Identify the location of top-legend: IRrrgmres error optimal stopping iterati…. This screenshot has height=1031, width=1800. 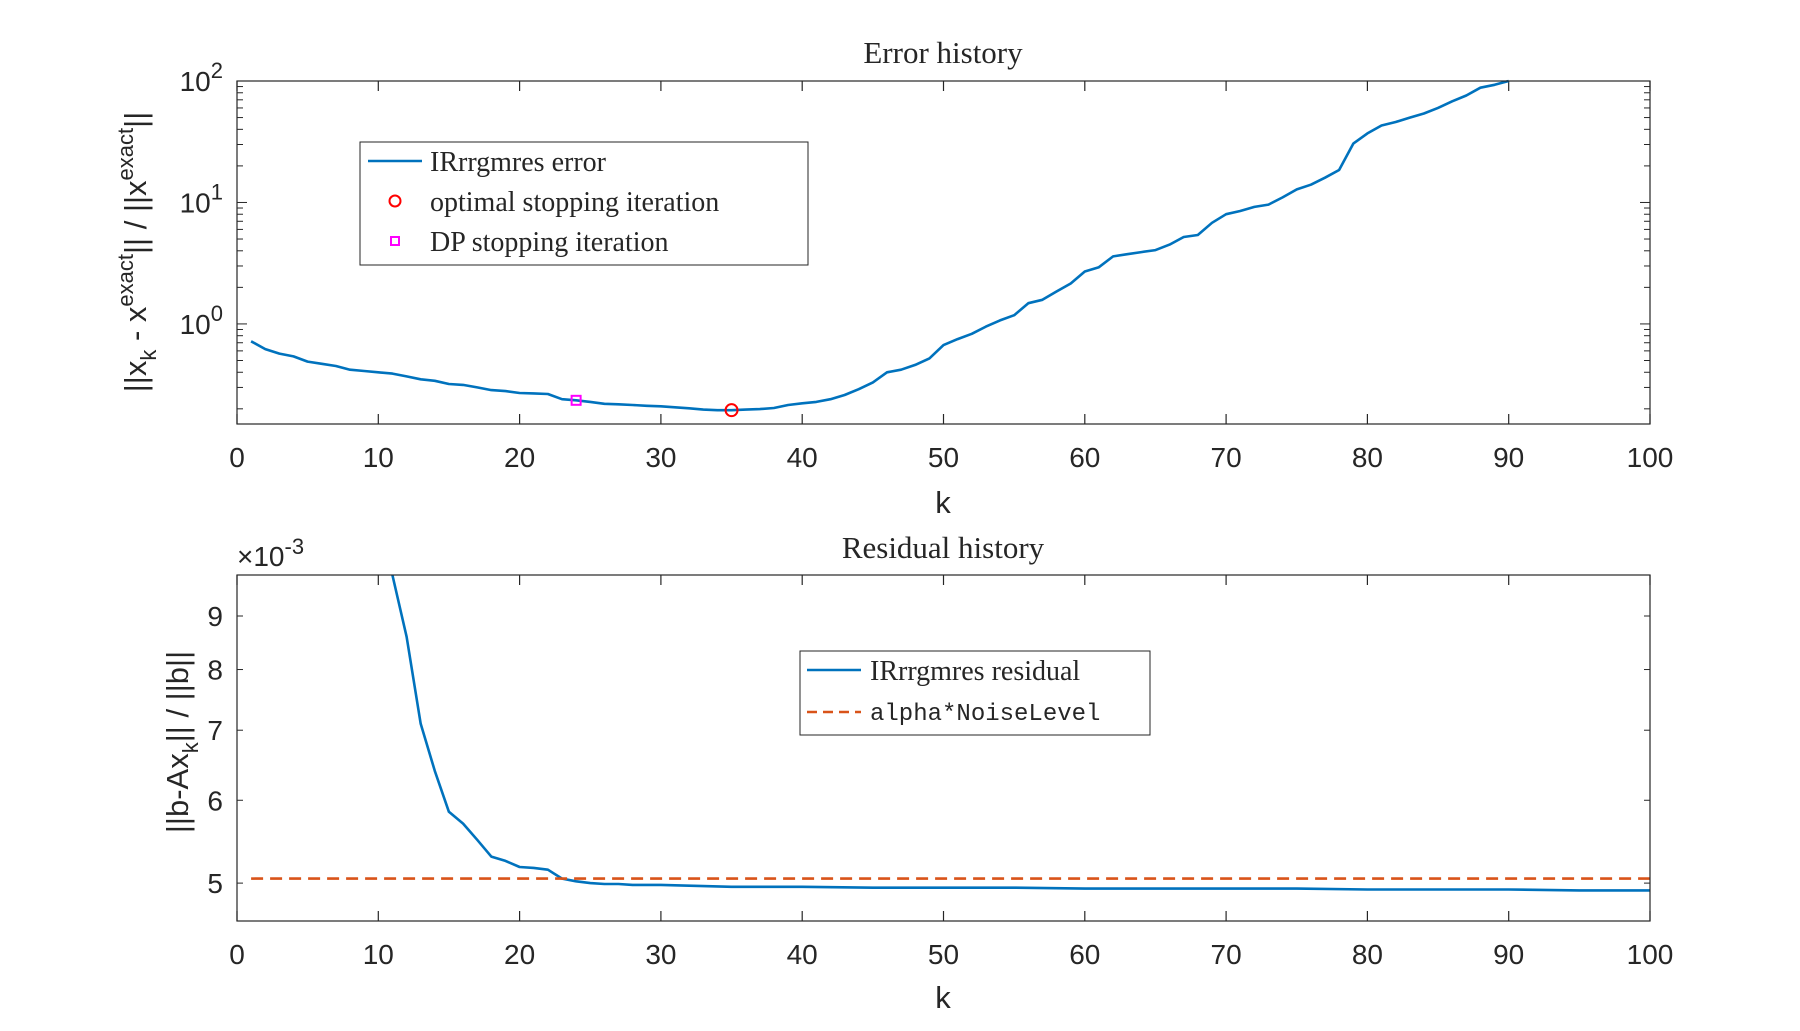
(584, 203).